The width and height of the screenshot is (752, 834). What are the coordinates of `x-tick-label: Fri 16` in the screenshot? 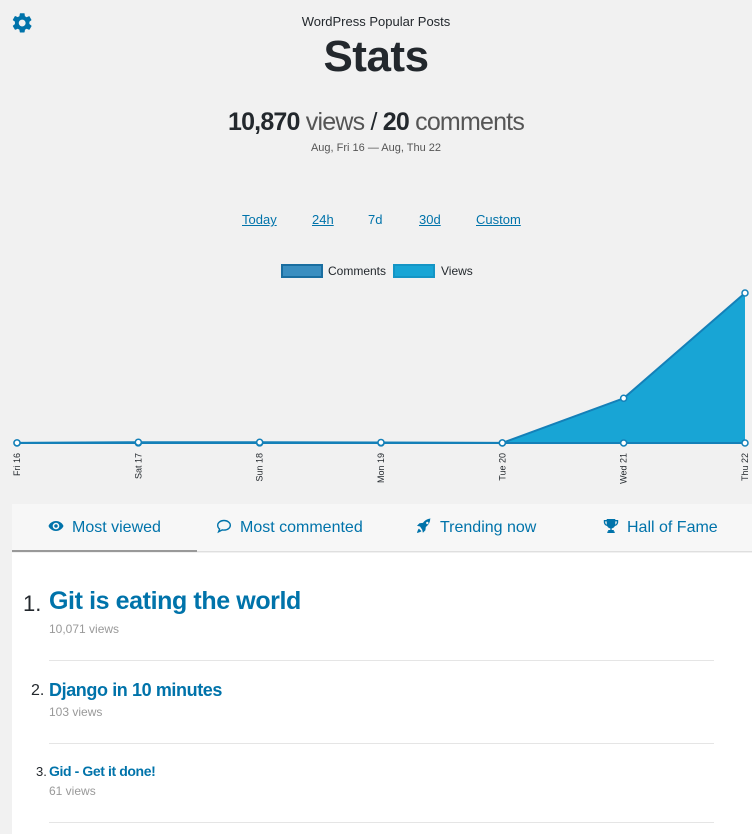 It's located at (17, 464).